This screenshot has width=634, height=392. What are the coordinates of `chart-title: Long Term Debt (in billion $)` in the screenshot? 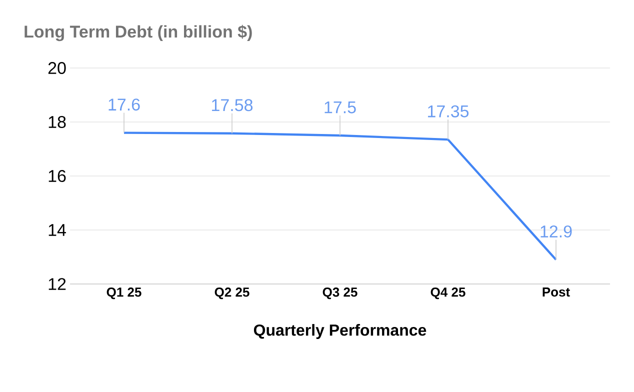 It's located at (138, 33).